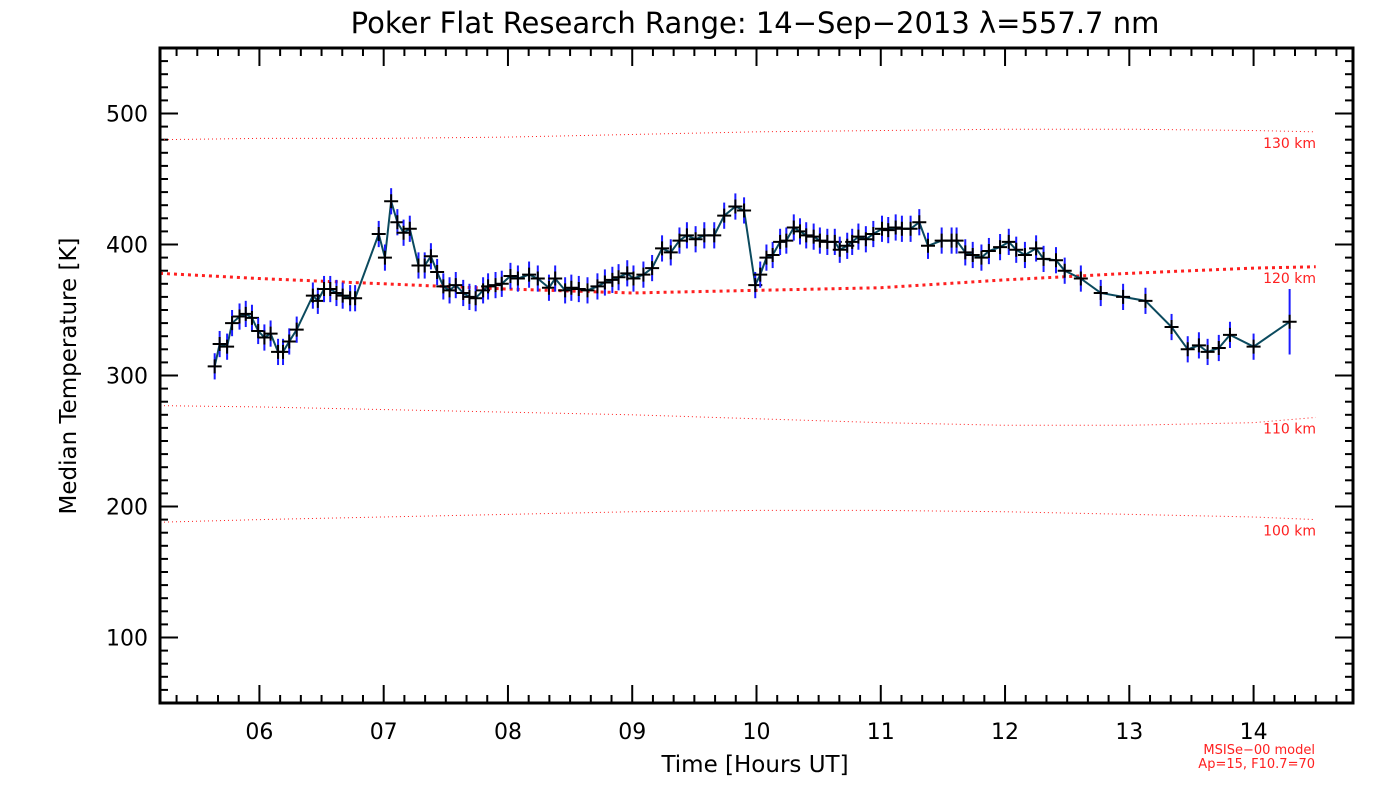 This screenshot has width=1400, height=800. I want to click on x-tick-label: 13, so click(1129, 732).